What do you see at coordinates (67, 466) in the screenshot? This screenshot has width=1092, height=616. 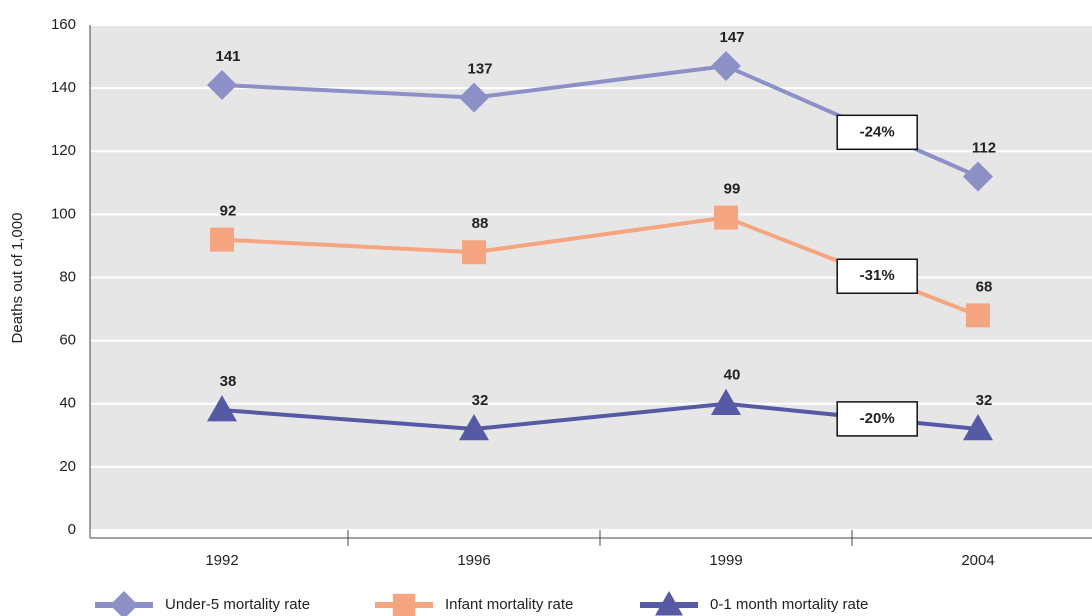 I see `y-tick-label: 20` at bounding box center [67, 466].